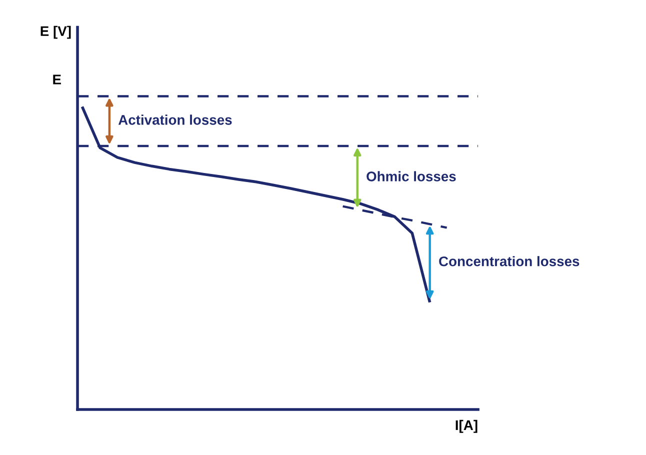 This screenshot has height=455, width=646. Describe the element at coordinates (411, 176) in the screenshot. I see `annotation: Ohmic losses` at that location.